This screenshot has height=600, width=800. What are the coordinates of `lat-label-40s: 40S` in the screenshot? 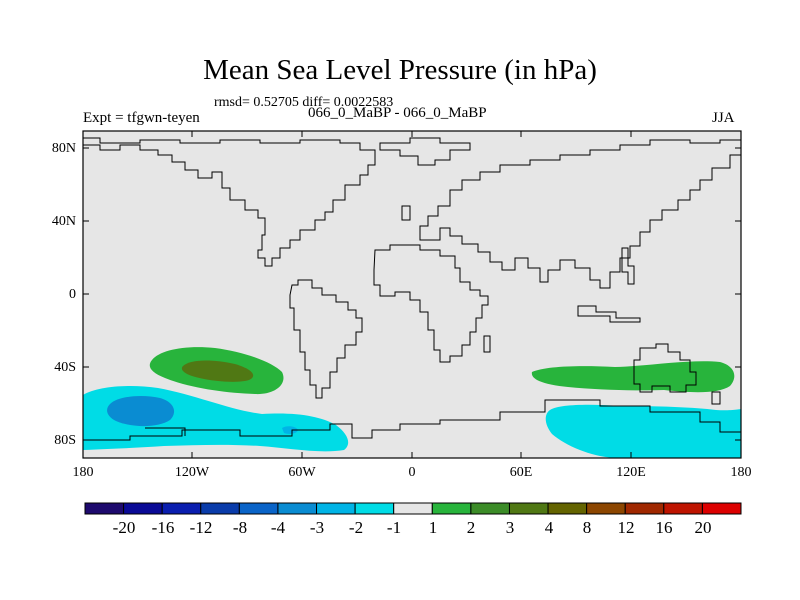 It's located at (65, 367).